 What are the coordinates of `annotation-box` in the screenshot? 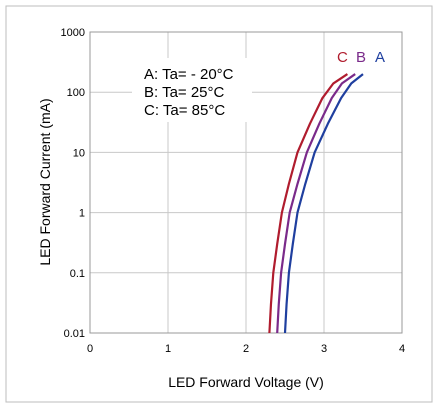 It's located at (192, 90).